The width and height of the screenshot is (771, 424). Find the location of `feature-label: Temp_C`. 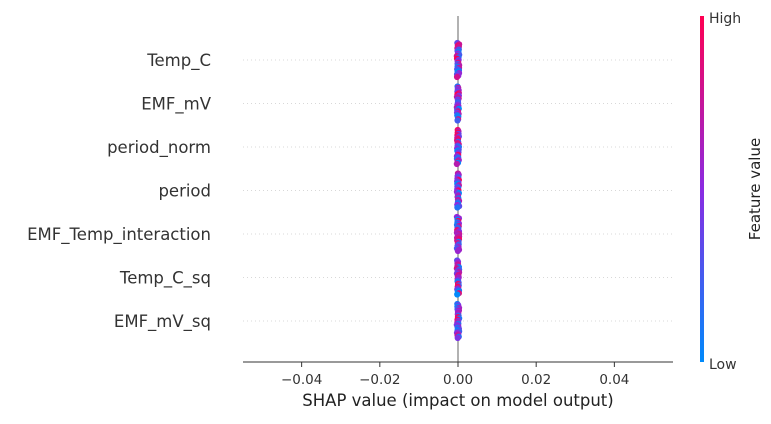

feature-label: Temp_C is located at coordinates (178, 61).